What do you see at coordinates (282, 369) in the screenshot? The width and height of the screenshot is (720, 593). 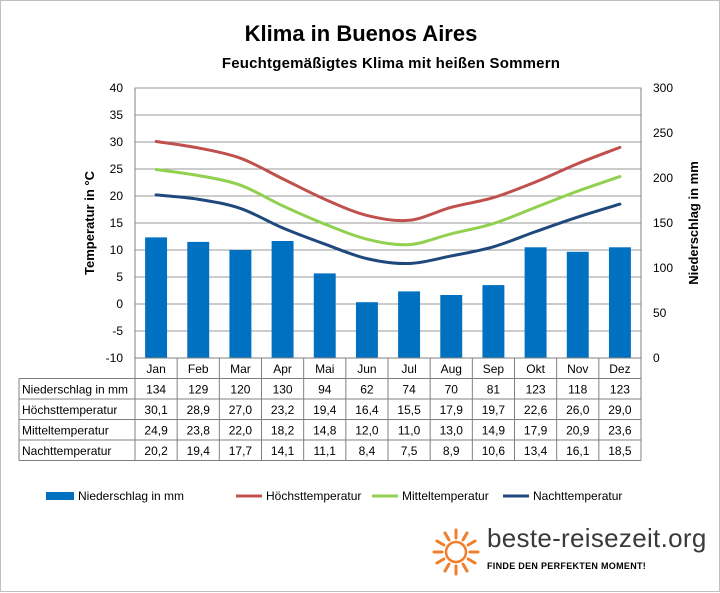 I see `category-label: Apr` at bounding box center [282, 369].